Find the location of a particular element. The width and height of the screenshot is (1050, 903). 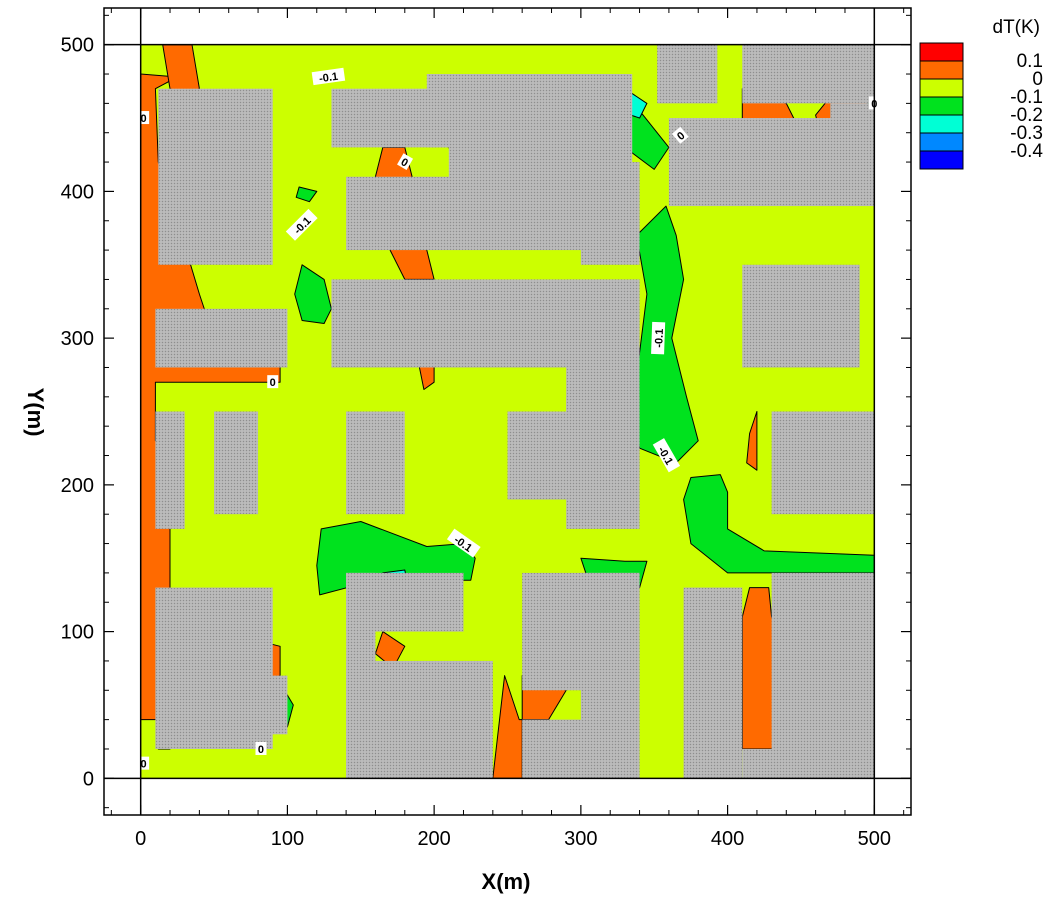

contour-label-12: 0 is located at coordinates (143, 764).